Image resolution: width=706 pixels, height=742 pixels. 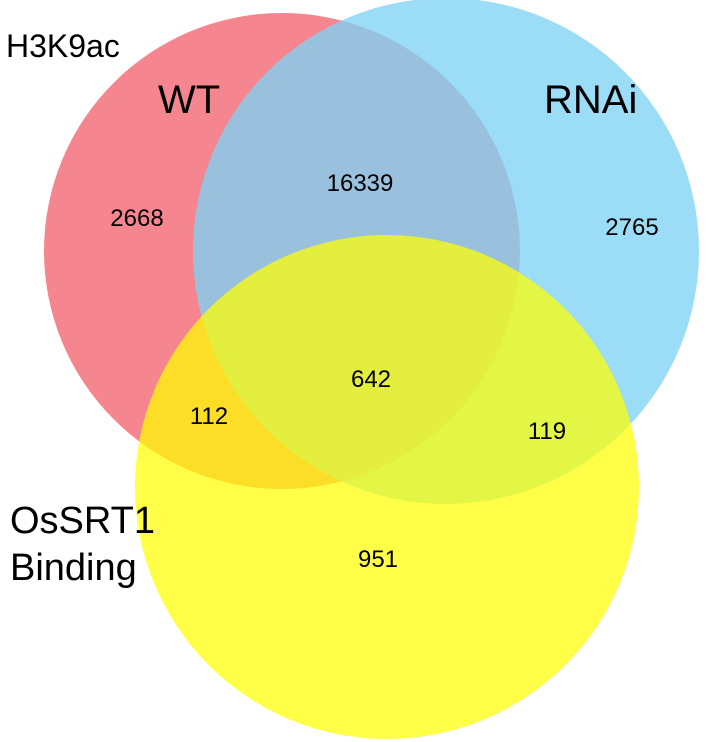 I want to click on count-wt-binding: 112, so click(x=209, y=416).